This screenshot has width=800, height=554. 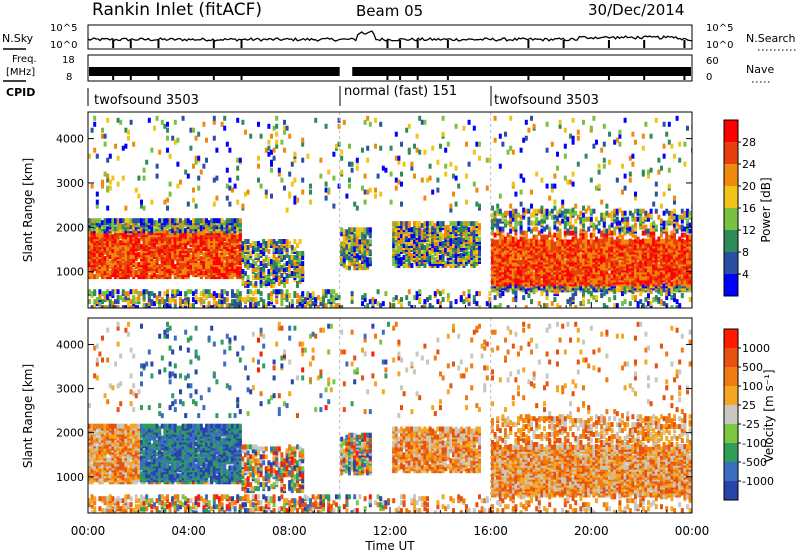 I want to click on nsky-tick-top: 10^5, so click(x=63, y=28).